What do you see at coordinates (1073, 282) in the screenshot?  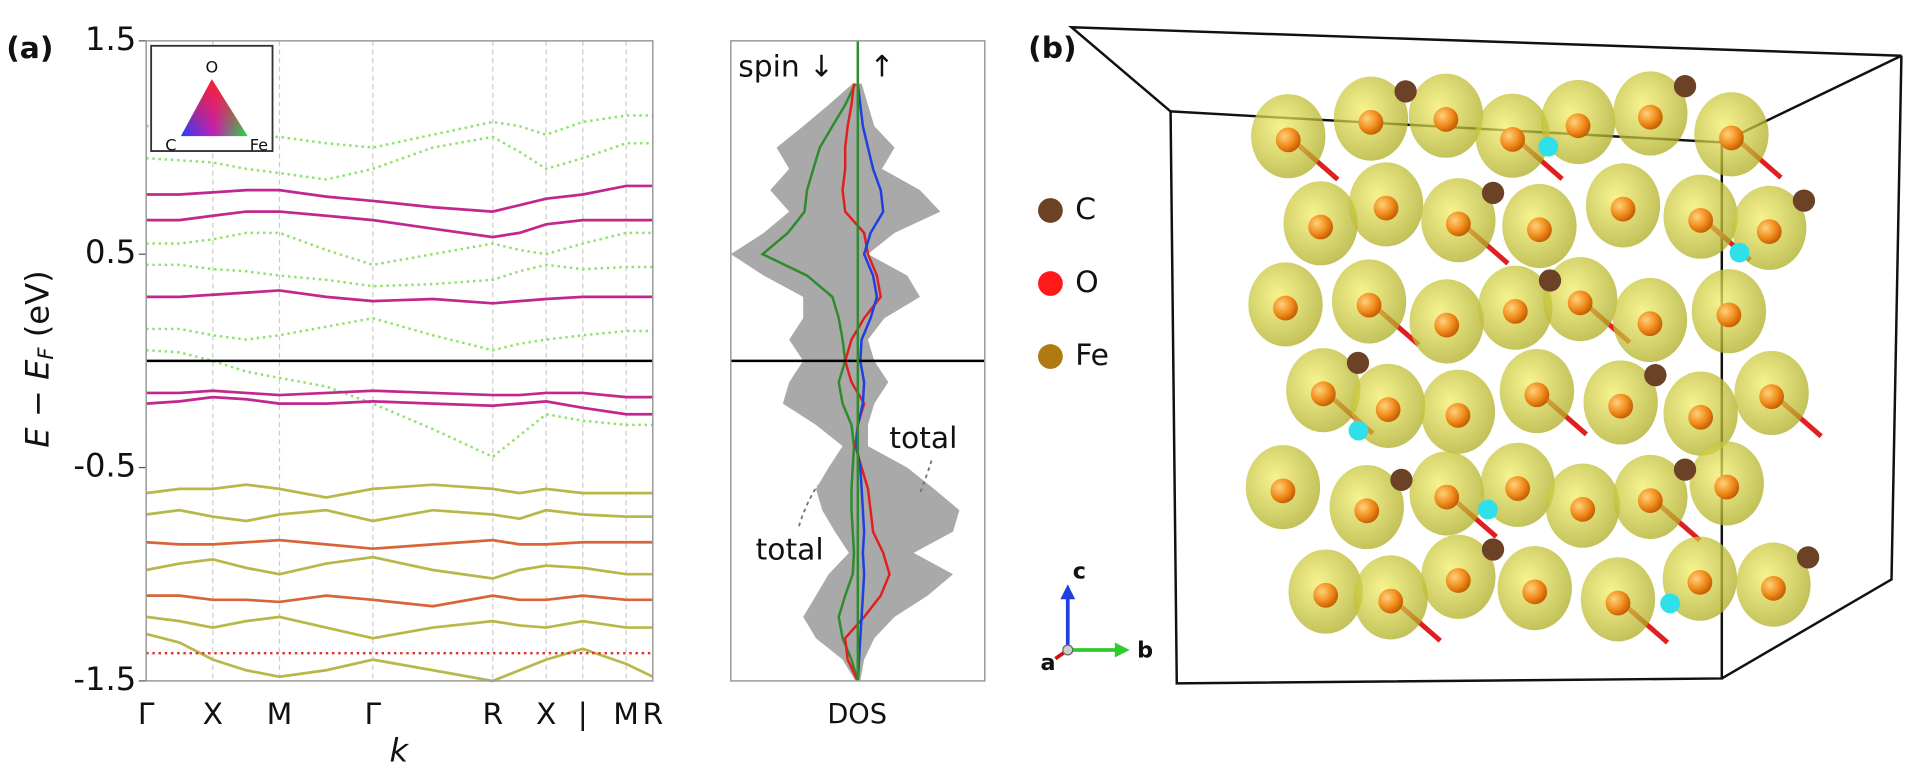 I see `legend: C O Fe` at bounding box center [1073, 282].